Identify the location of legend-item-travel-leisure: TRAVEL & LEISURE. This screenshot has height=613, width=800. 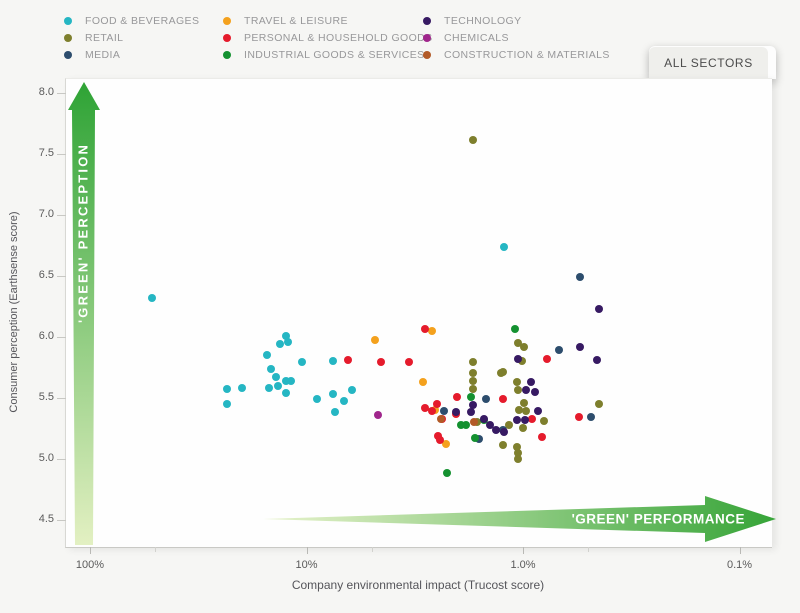
(285, 21).